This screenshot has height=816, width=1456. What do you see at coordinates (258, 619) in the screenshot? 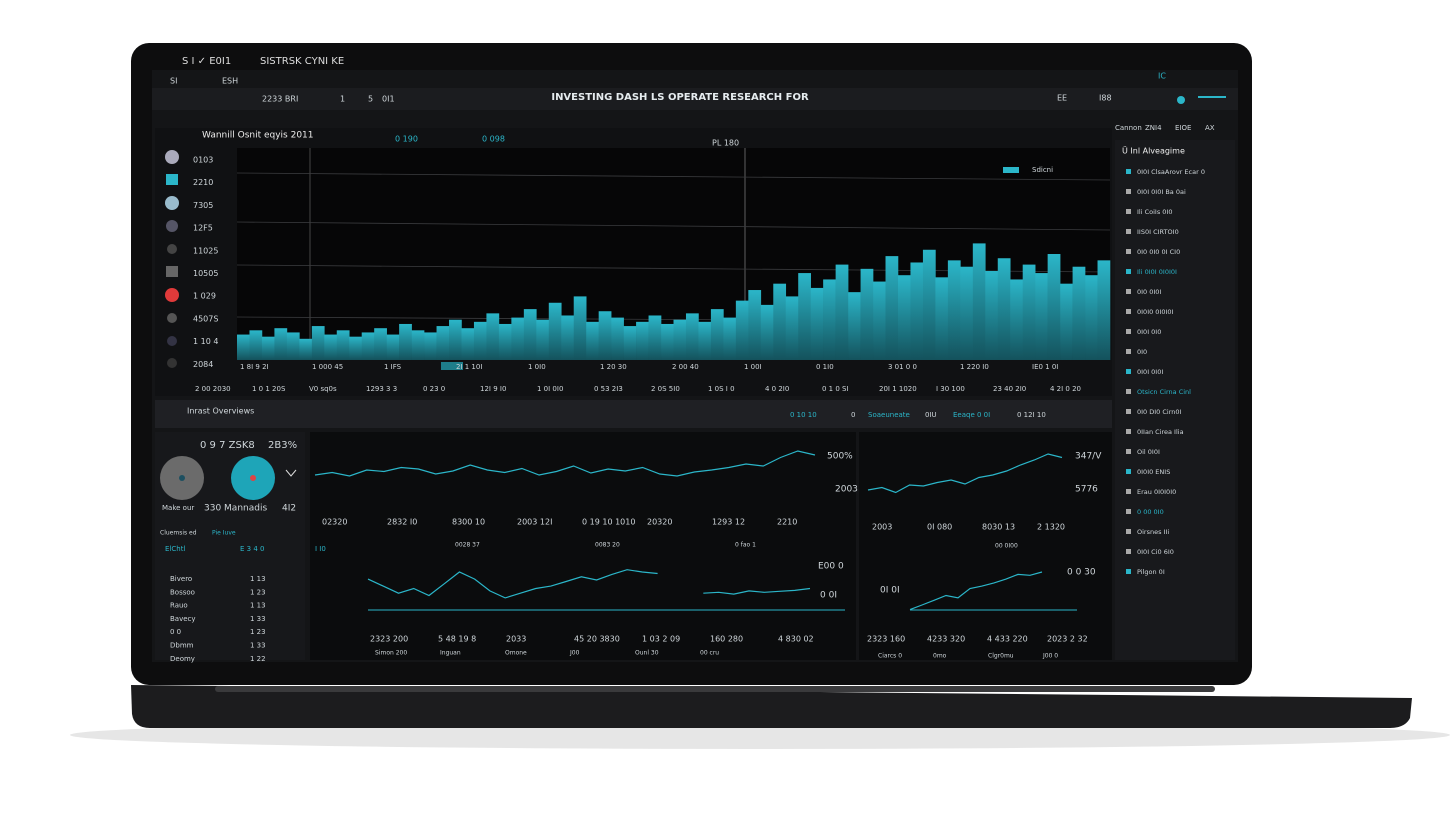
I see `table-cell: 1 33` at bounding box center [258, 619].